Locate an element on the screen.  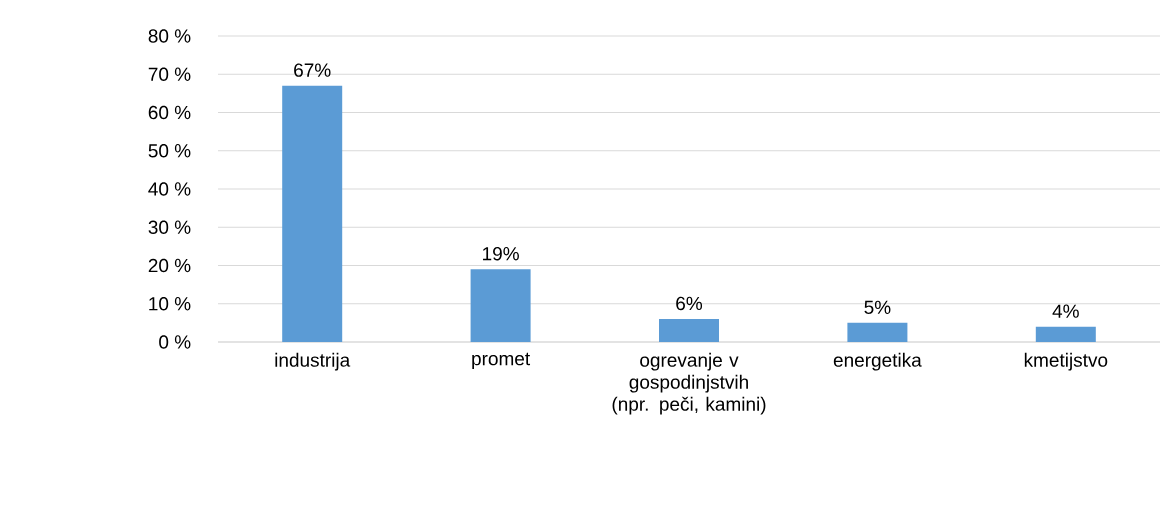
y-tick-label: 80 % is located at coordinates (169, 36).